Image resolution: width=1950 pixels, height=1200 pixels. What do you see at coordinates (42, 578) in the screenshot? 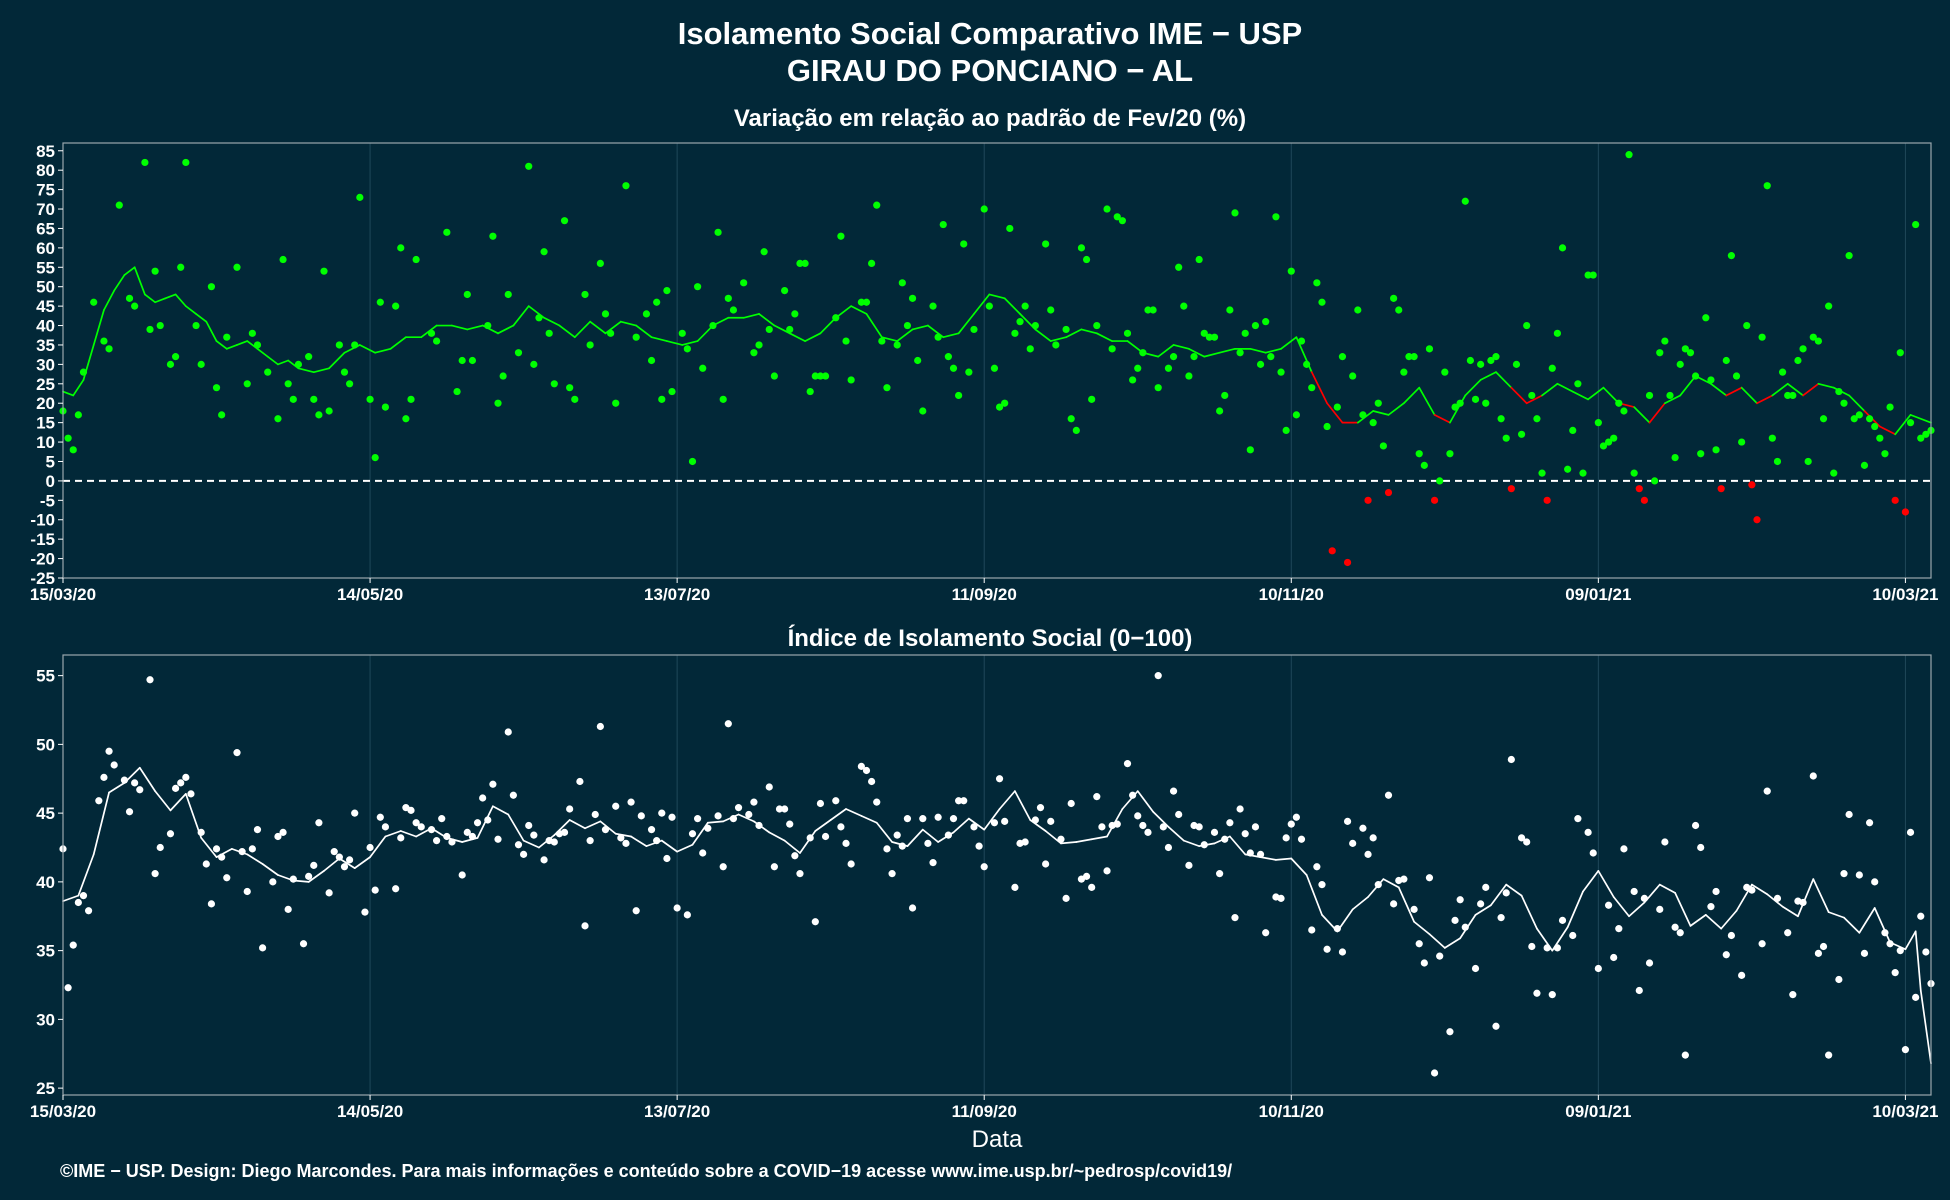
I see `y-tick-label: -25` at bounding box center [42, 578].